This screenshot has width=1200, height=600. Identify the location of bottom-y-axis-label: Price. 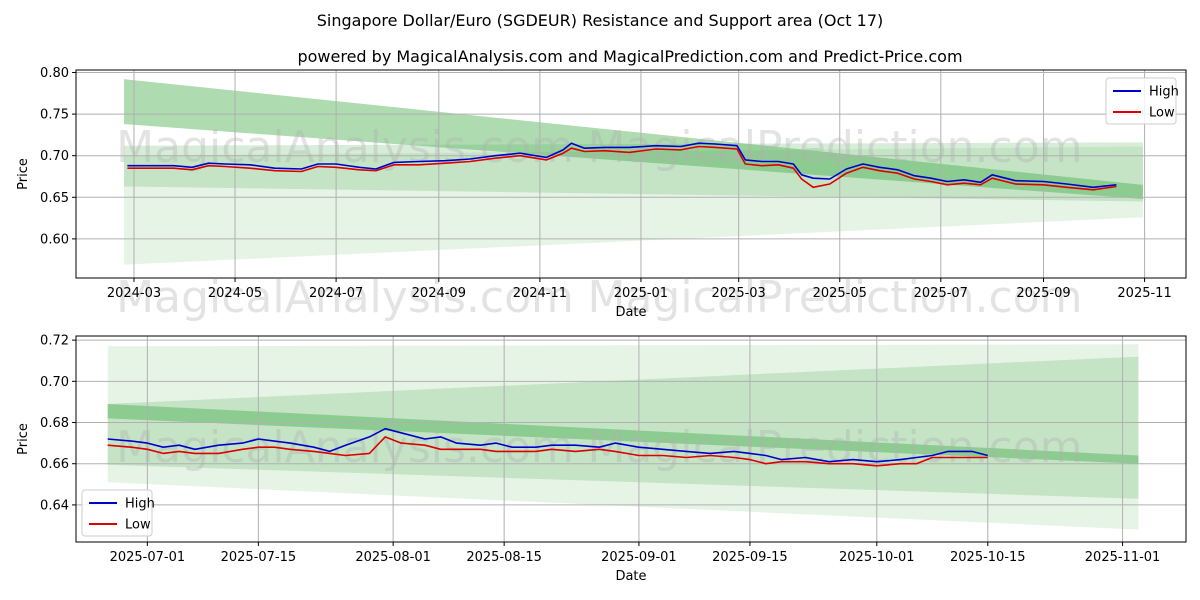
(23, 439).